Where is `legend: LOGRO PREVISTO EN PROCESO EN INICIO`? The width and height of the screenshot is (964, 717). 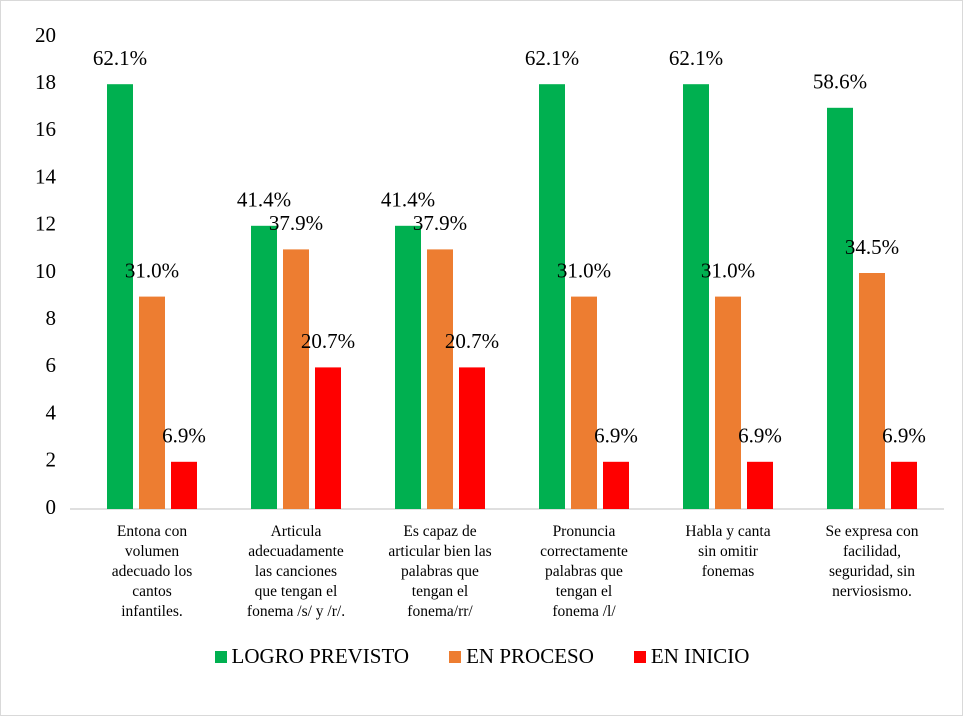
legend: LOGRO PREVISTO EN PROCESO EN INICIO is located at coordinates (482, 656).